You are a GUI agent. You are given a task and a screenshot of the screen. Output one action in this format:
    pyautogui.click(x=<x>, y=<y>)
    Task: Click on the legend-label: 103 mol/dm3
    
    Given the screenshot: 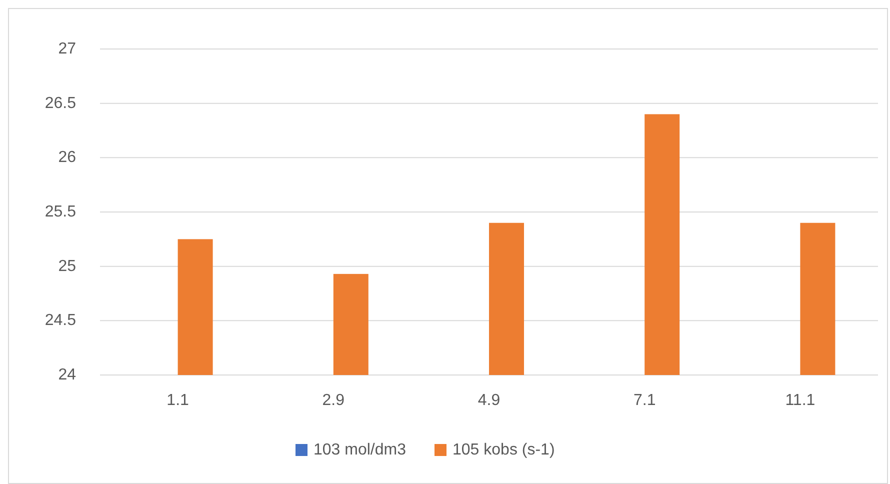 What is the action you would take?
    pyautogui.click(x=360, y=450)
    